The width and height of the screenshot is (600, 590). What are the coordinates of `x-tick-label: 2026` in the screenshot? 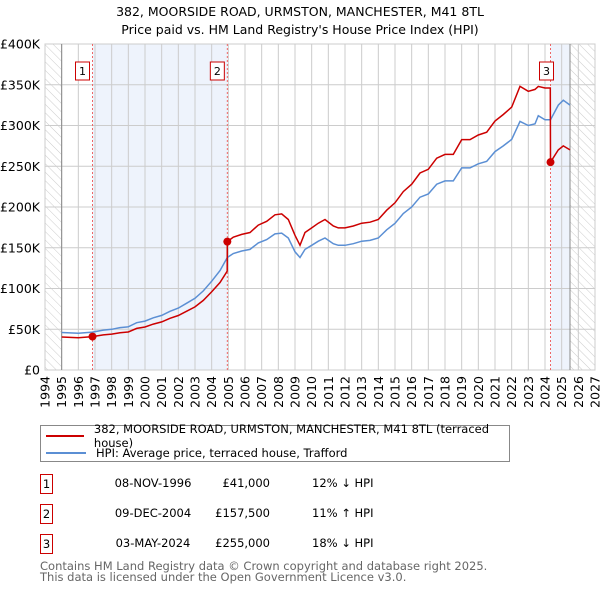 It's located at (578, 392).